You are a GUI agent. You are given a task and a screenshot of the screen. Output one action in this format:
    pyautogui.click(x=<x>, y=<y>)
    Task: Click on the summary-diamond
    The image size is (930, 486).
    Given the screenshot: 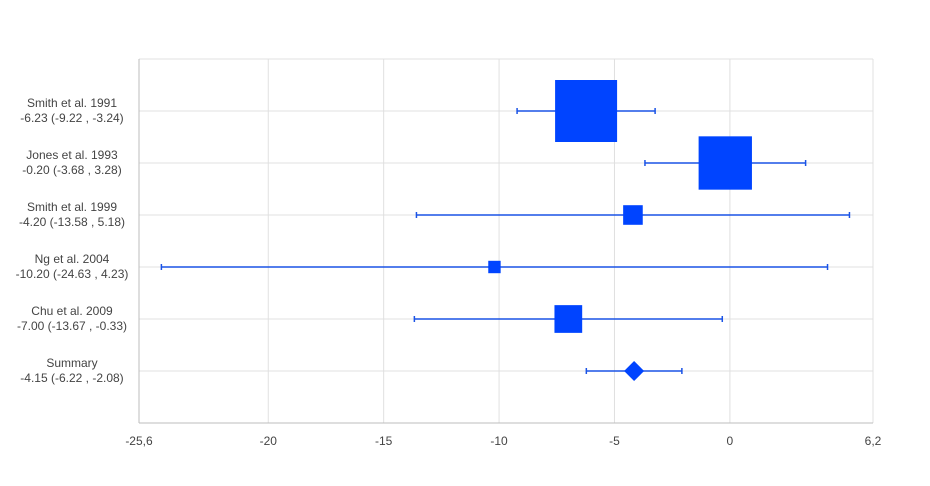 What is the action you would take?
    pyautogui.click(x=634, y=371)
    